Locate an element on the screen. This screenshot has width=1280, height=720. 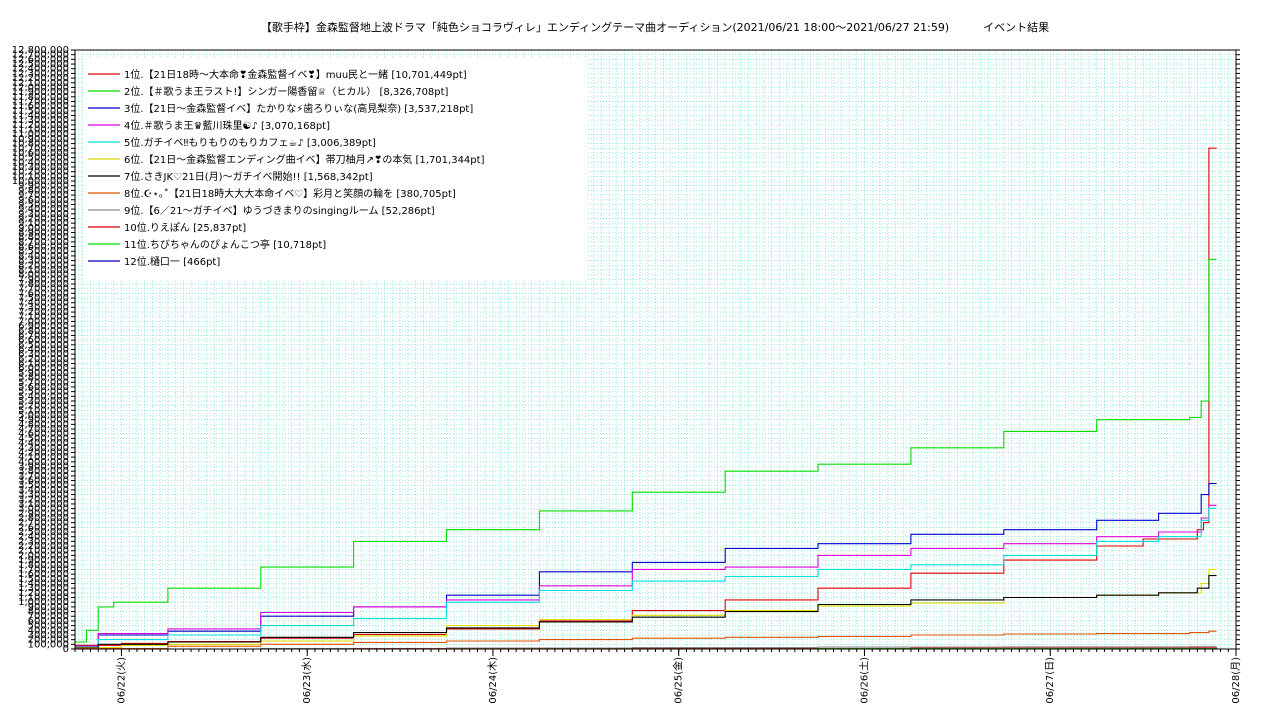
legend-entry: 7位.さきJK♡21日(月)〜ガチイベ開始!! [1,568,342pt] is located at coordinates (248, 176).